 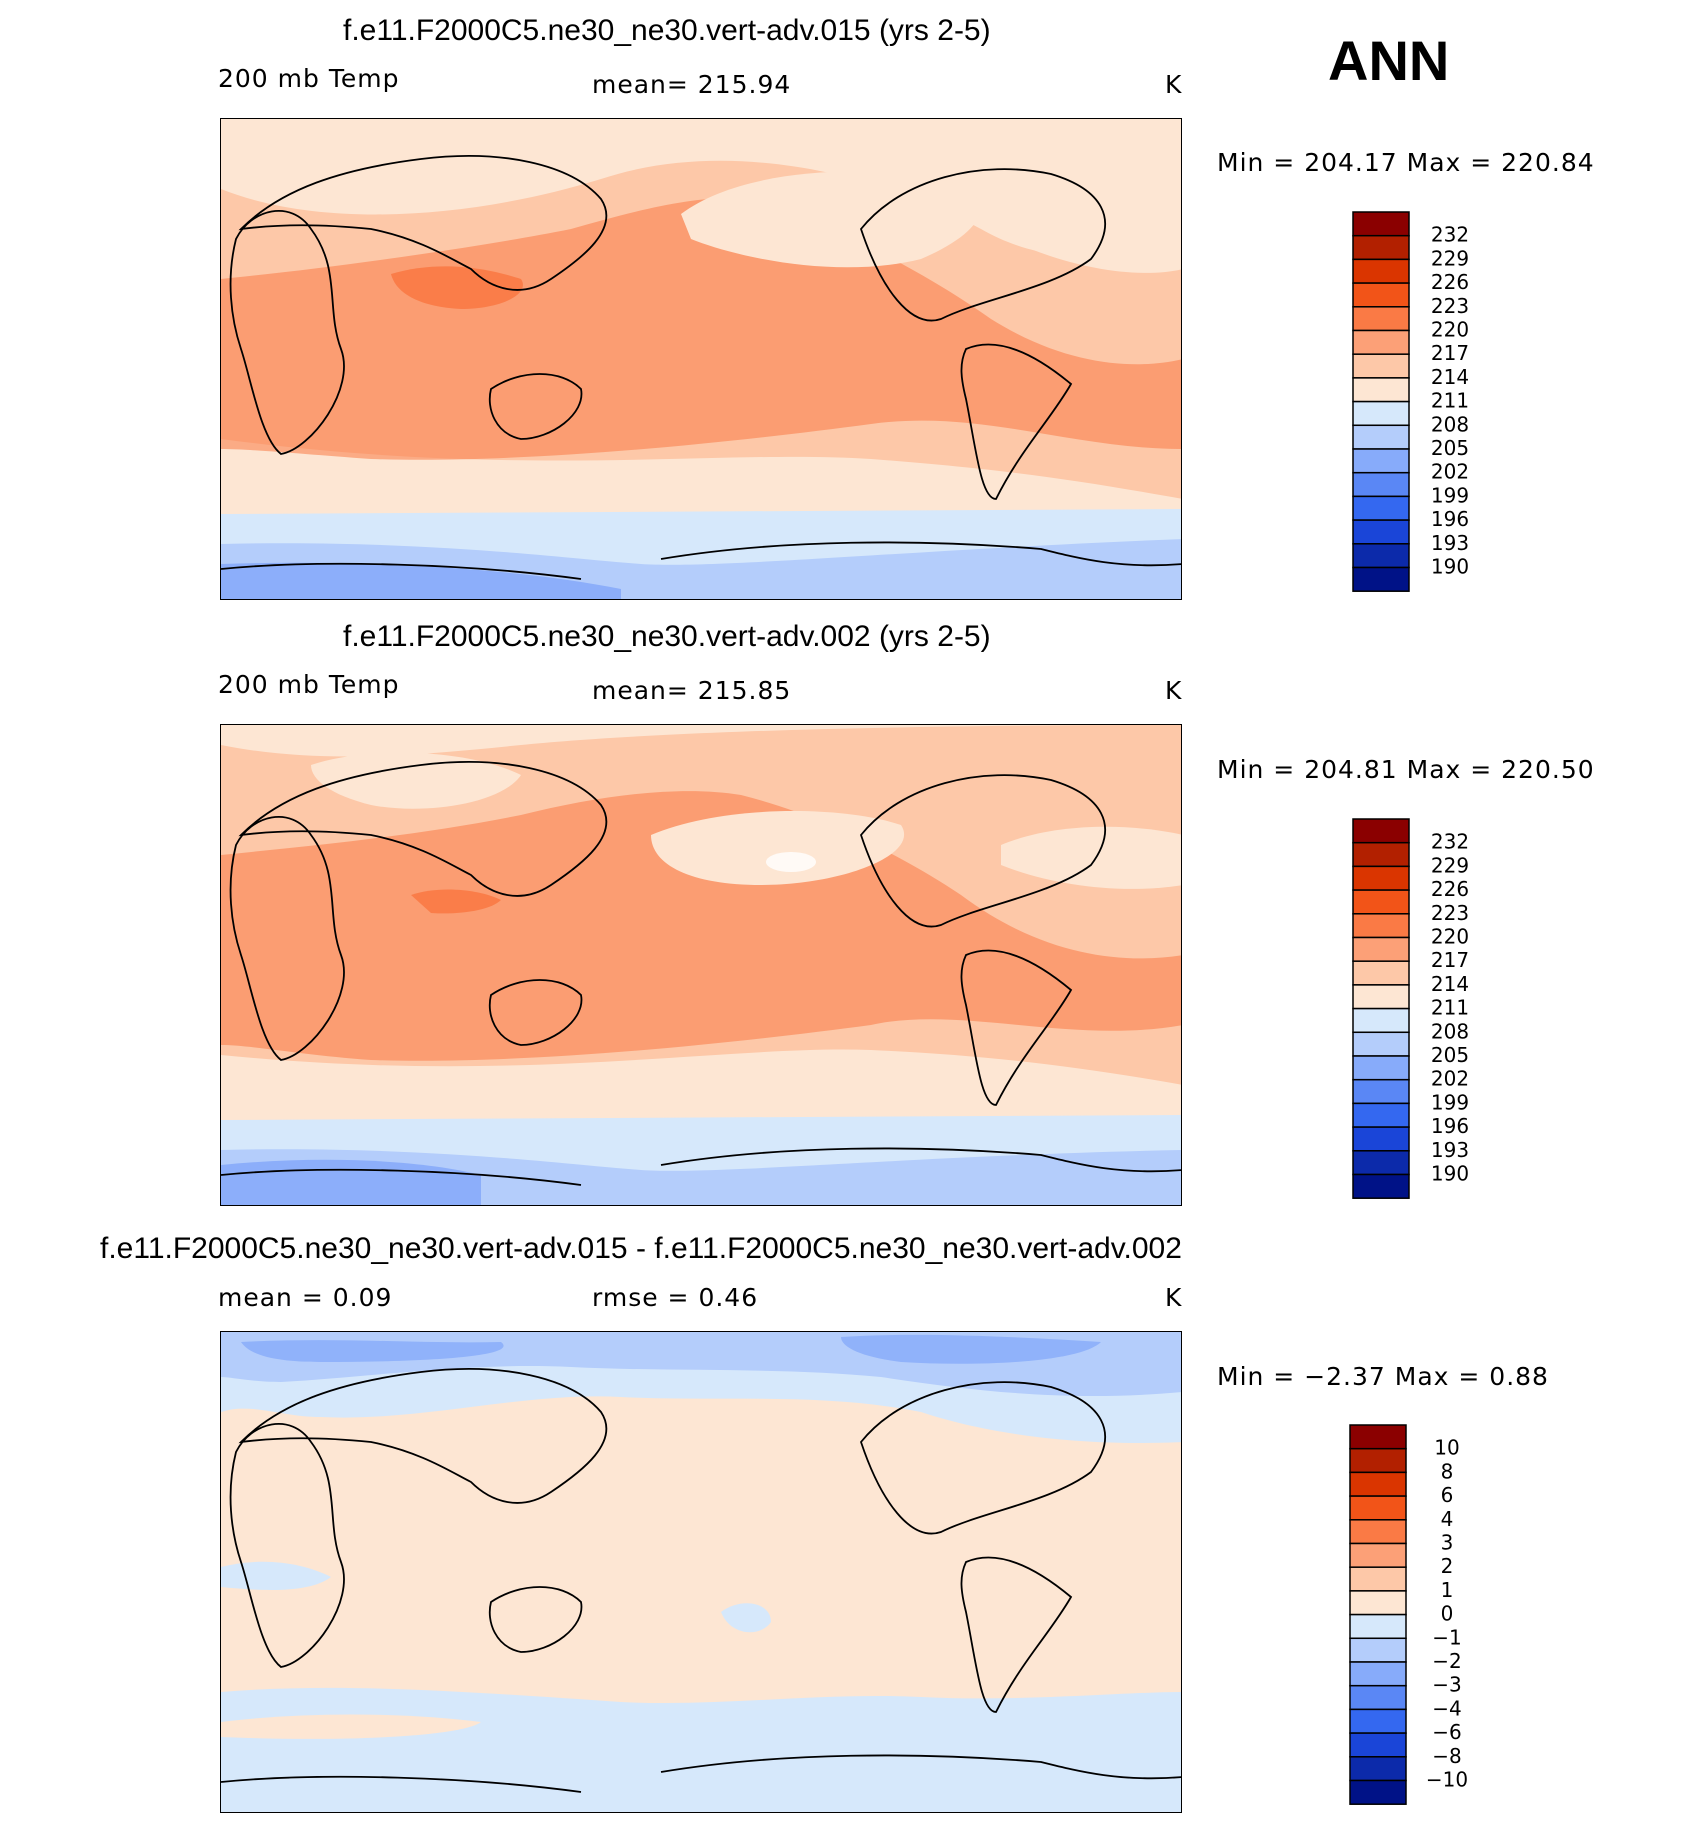 What do you see at coordinates (1447, 1543) in the screenshot?
I see `colorbar-tick-label: 3` at bounding box center [1447, 1543].